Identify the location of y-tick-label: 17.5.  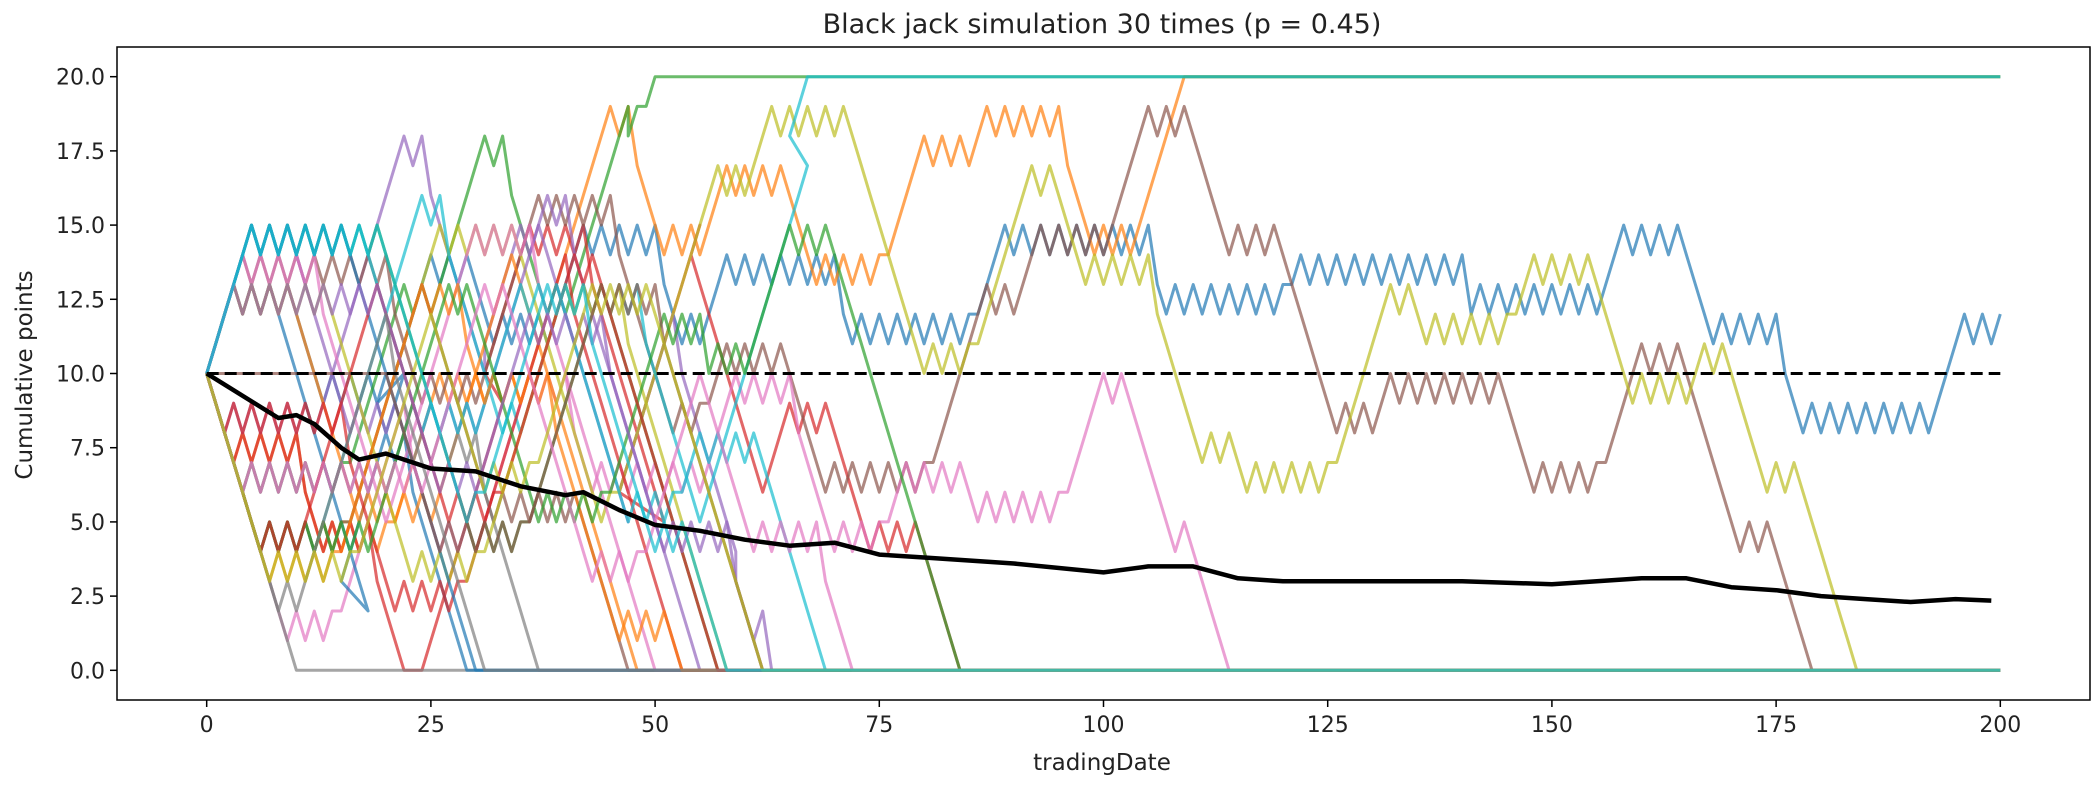
(80, 152).